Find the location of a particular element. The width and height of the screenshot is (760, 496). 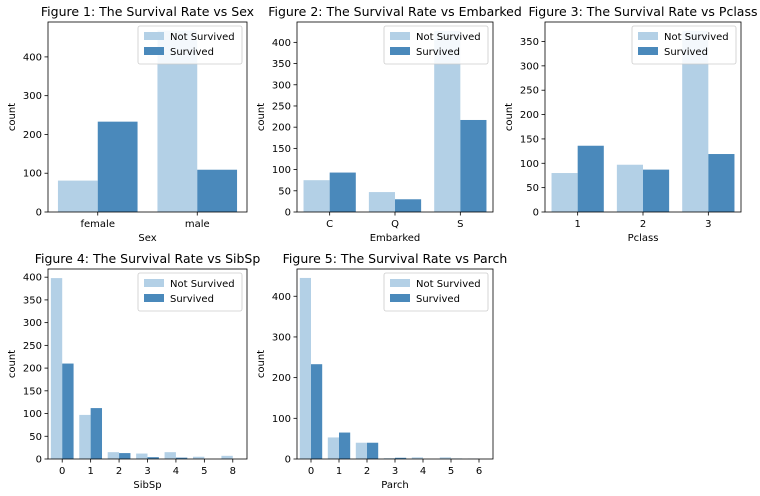

x-axis-label: Sex is located at coordinates (147, 238).